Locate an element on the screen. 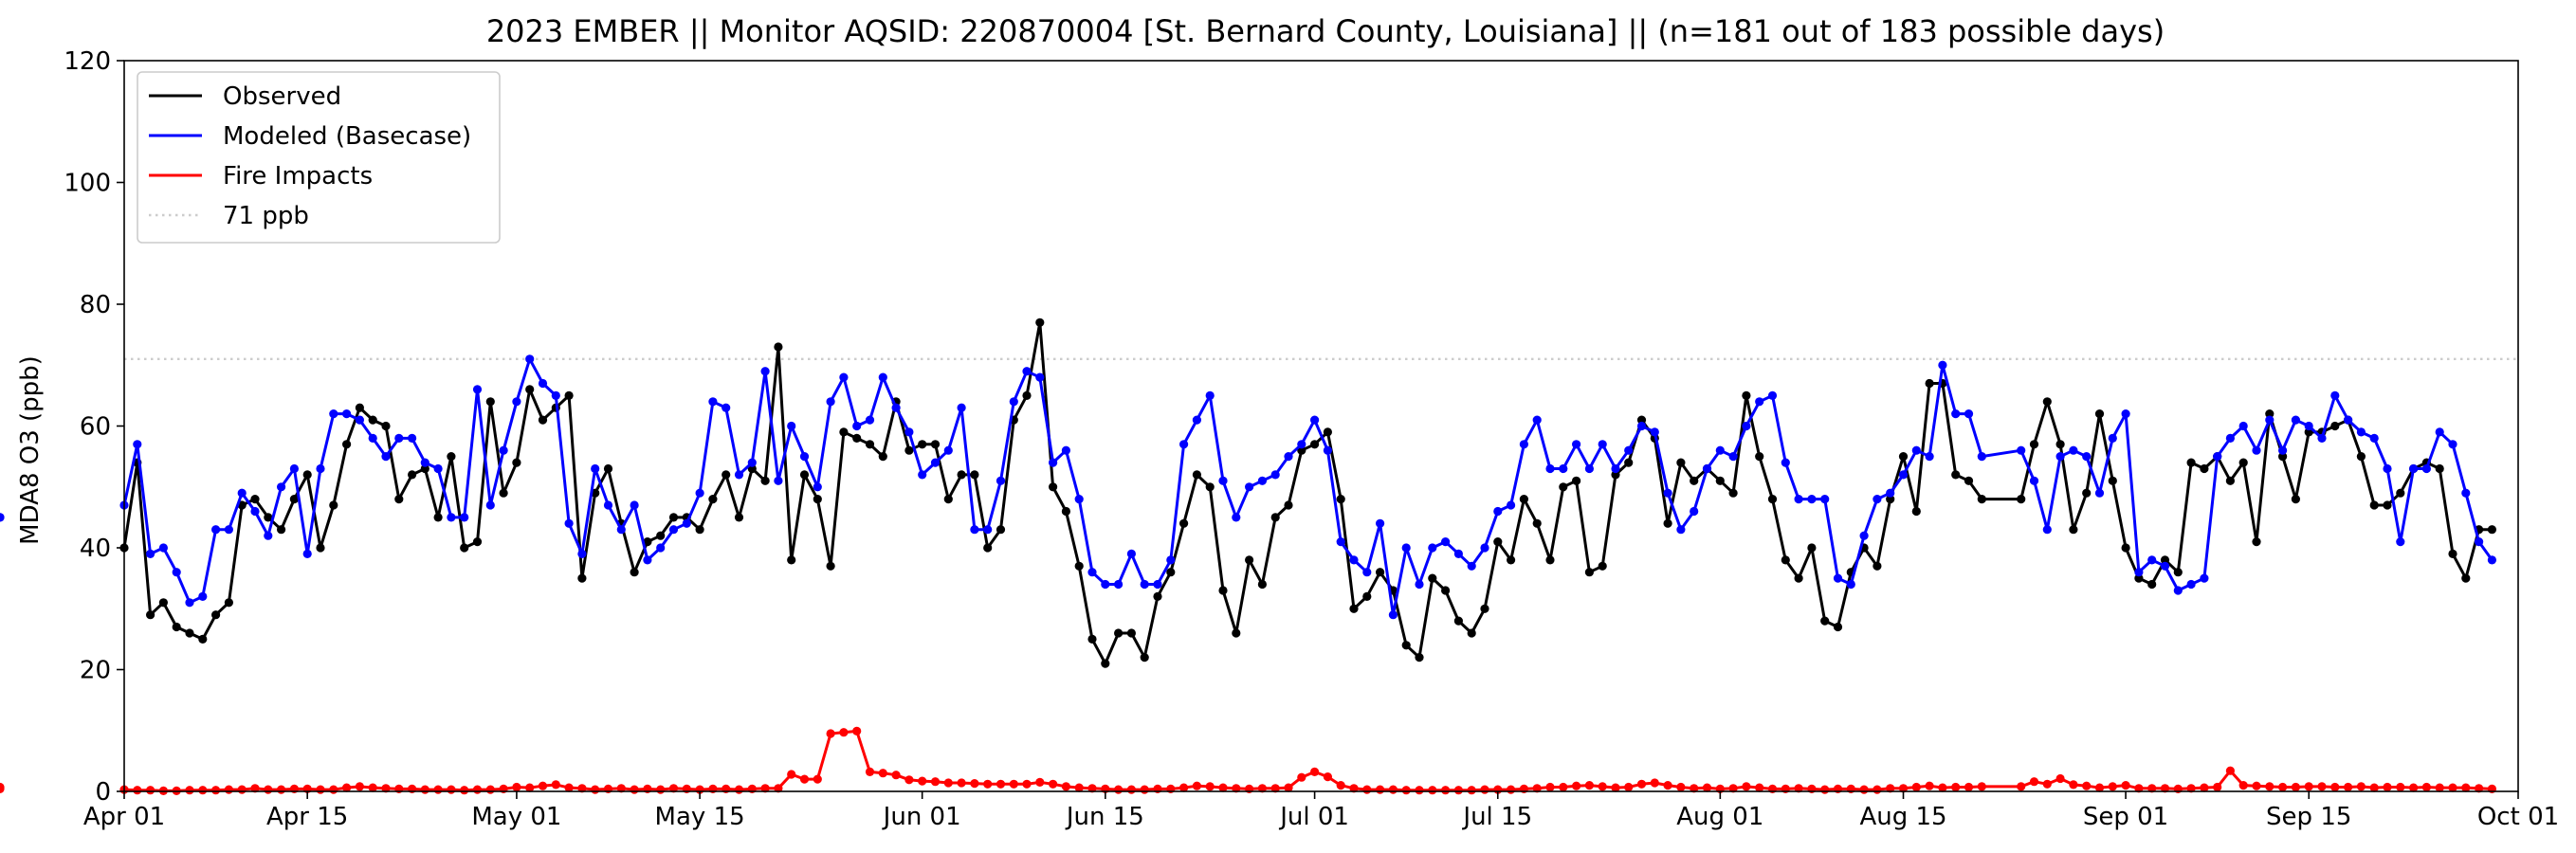  legend-box is located at coordinates (319, 157).